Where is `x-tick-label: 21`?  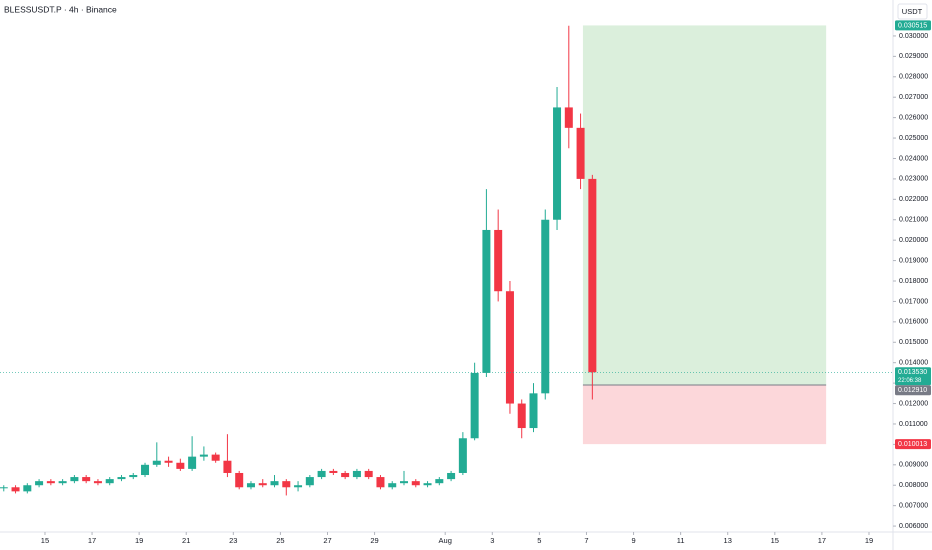 x-tick-label: 21 is located at coordinates (186, 540).